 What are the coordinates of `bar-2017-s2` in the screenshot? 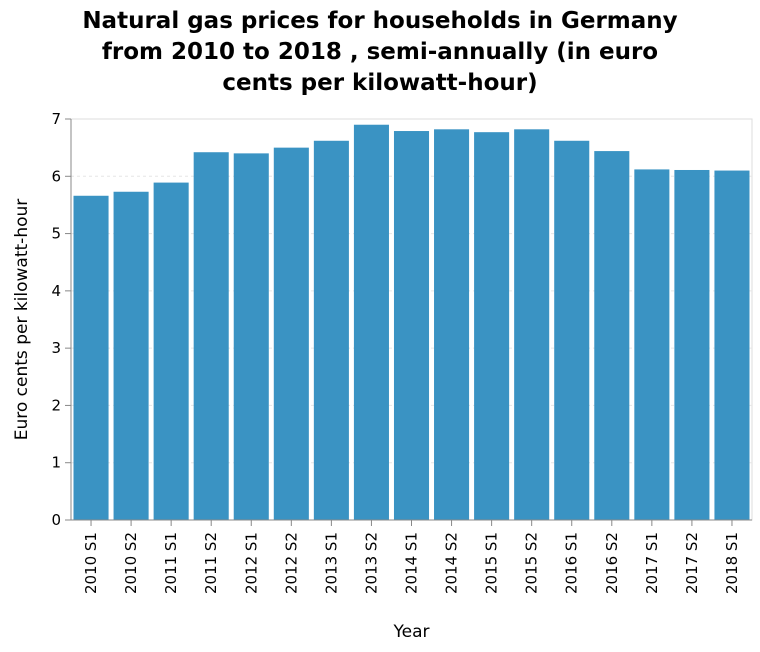 It's located at (692, 344).